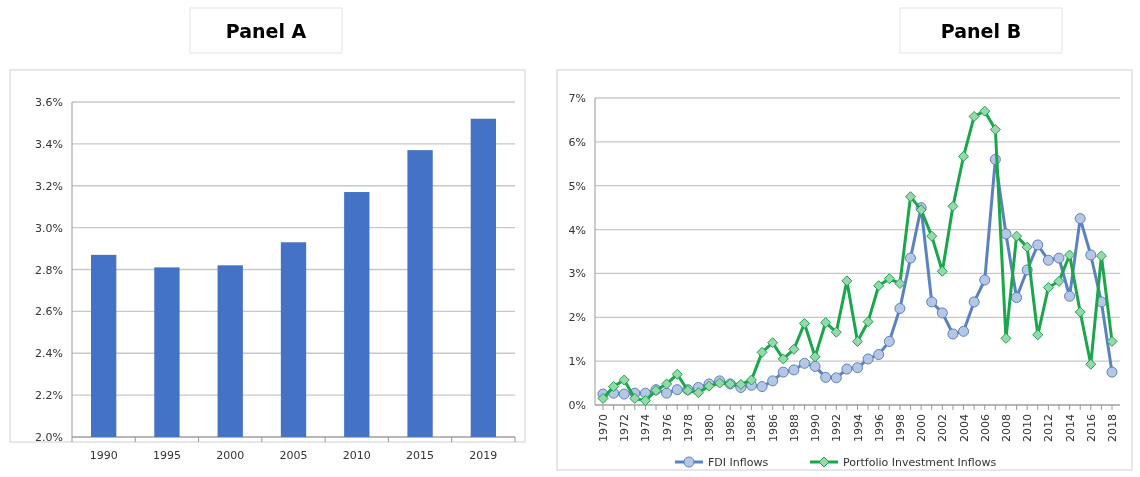 The width and height of the screenshot is (1140, 477). What do you see at coordinates (483, 455) in the screenshot?
I see `x-tick-label: 2019` at bounding box center [483, 455].